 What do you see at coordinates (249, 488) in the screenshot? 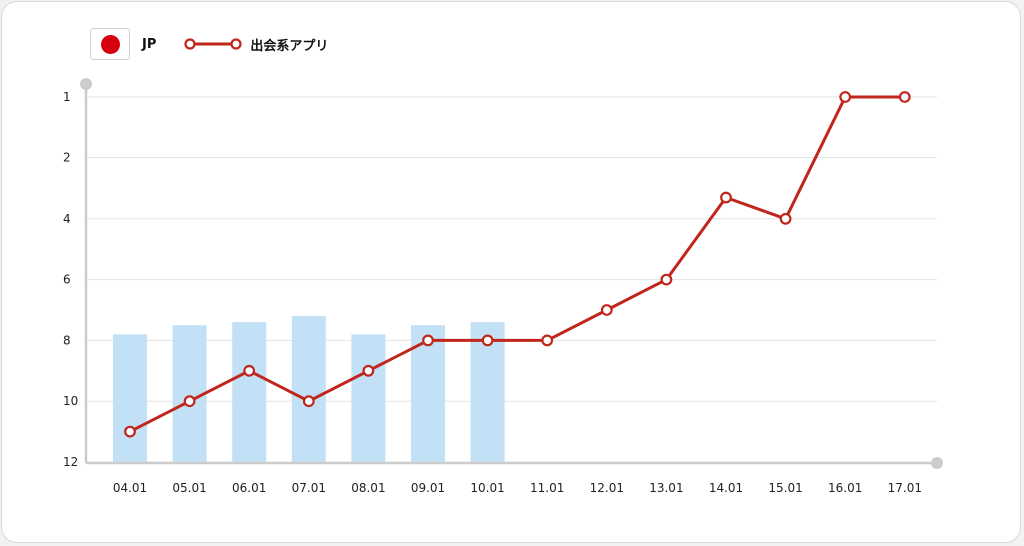
I see `x-tick-label: 06.01` at bounding box center [249, 488].